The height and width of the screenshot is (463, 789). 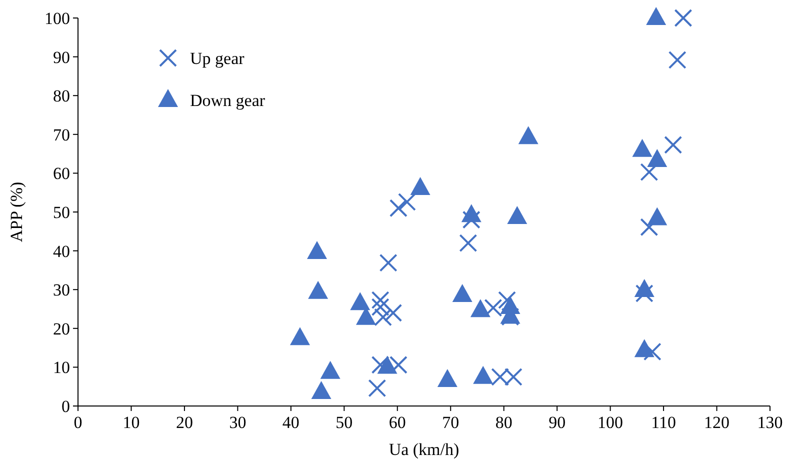 What do you see at coordinates (217, 58) in the screenshot?
I see `legend-label: Up gear` at bounding box center [217, 58].